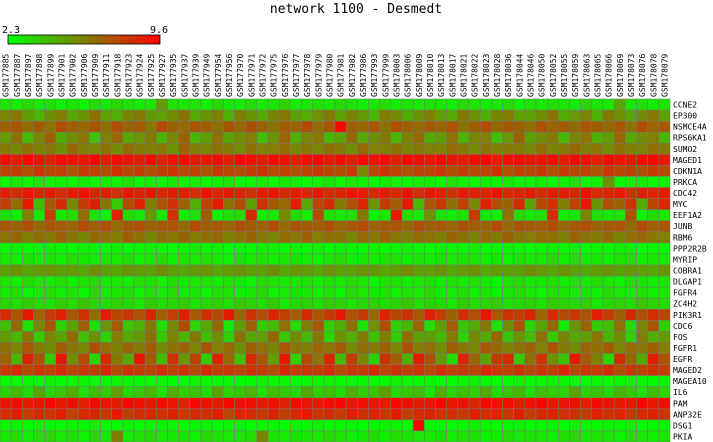 This screenshot has height=442, width=713. What do you see at coordinates (307, 75) in the screenshot?
I see `column-label: GSM177978` at bounding box center [307, 75].